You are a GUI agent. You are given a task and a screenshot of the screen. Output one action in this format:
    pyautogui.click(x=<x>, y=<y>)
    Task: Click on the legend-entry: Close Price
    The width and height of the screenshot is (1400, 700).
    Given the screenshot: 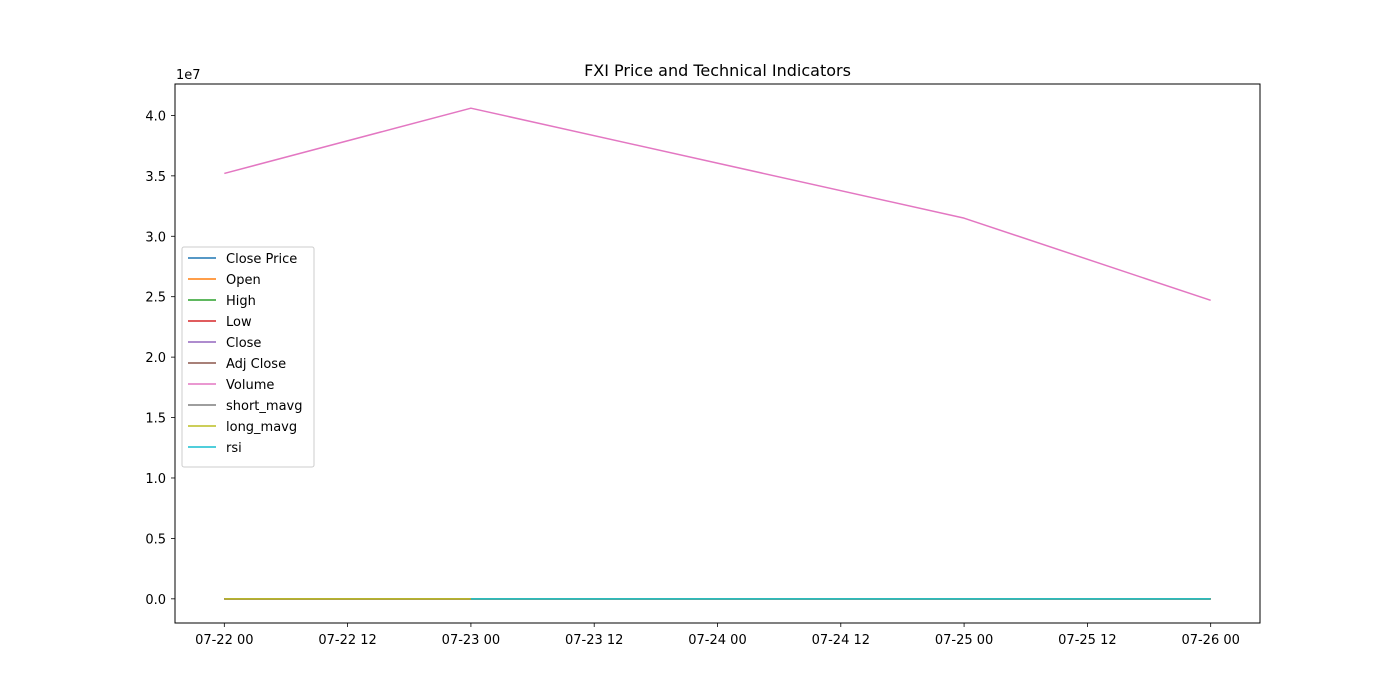 What is the action you would take?
    pyautogui.click(x=261, y=259)
    